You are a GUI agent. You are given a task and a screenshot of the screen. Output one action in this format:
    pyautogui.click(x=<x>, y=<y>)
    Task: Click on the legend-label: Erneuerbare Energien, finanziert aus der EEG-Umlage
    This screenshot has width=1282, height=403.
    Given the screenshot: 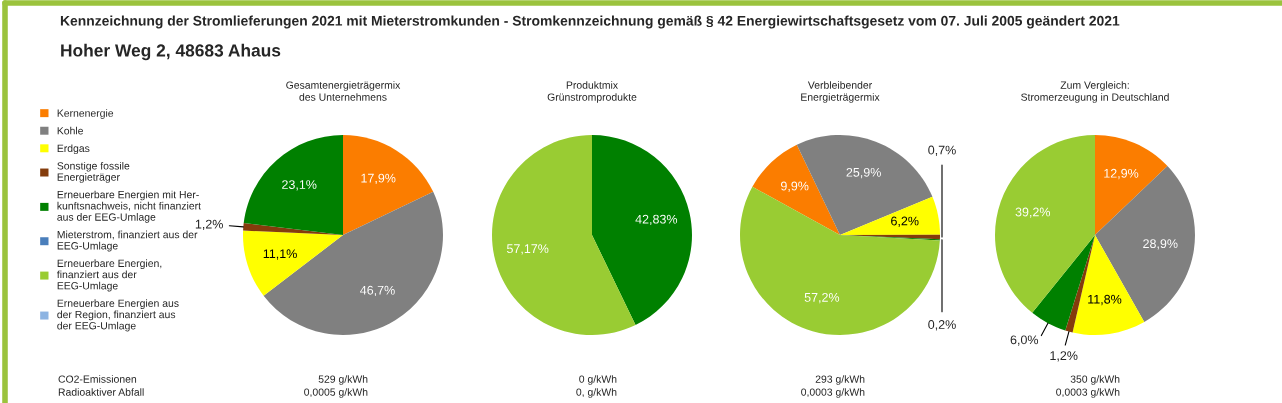 What is the action you would take?
    pyautogui.click(x=109, y=275)
    